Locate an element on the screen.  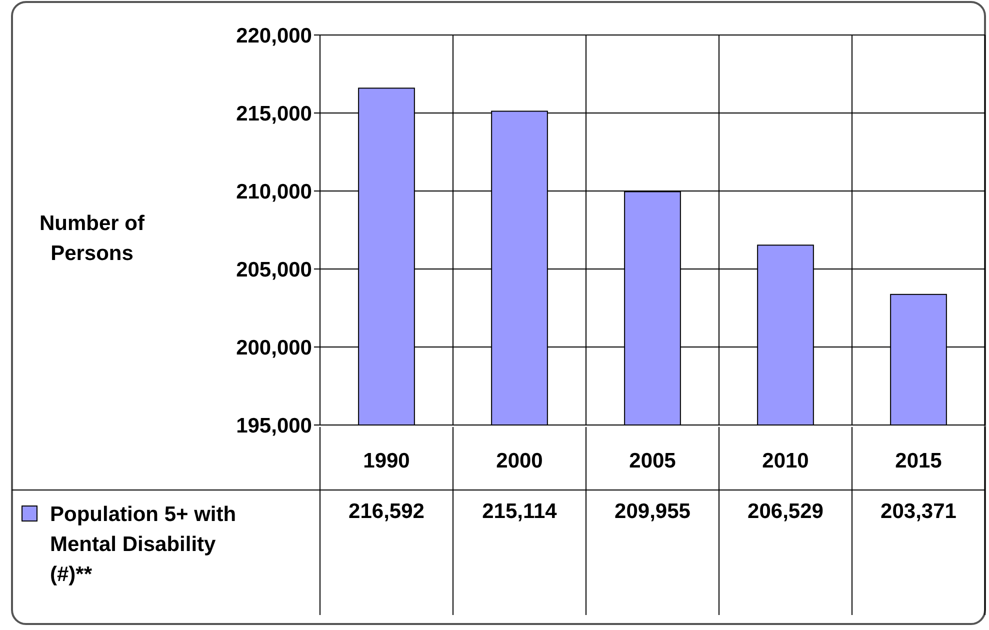
legend-label: Population 5+ with Mental Disability (#)** is located at coordinates (143, 544).